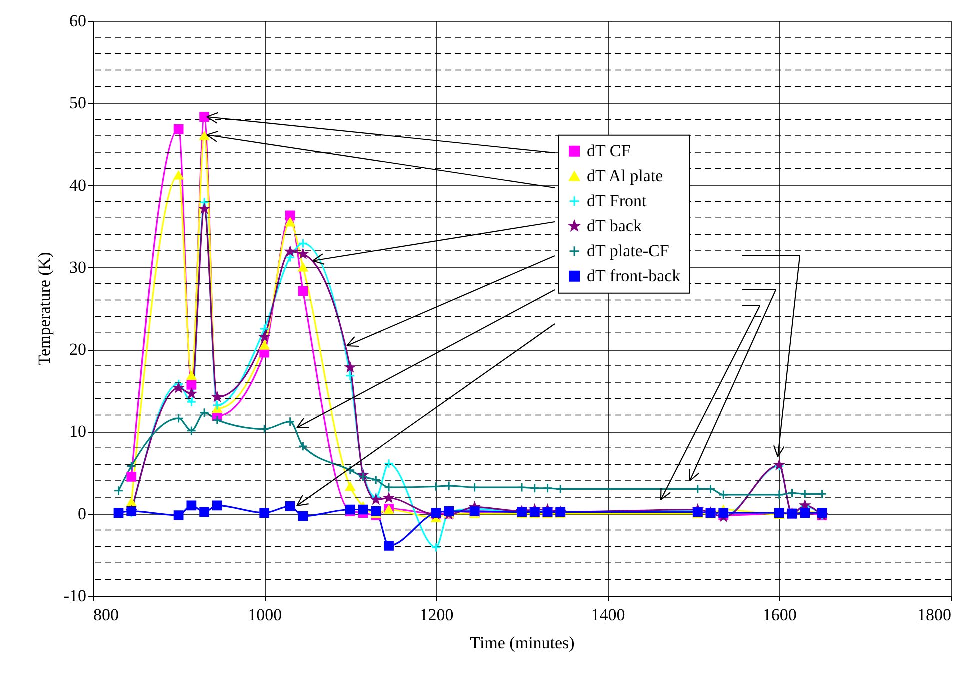 This screenshot has width=977, height=683. I want to click on x-tick-label: 1400, so click(608, 615).